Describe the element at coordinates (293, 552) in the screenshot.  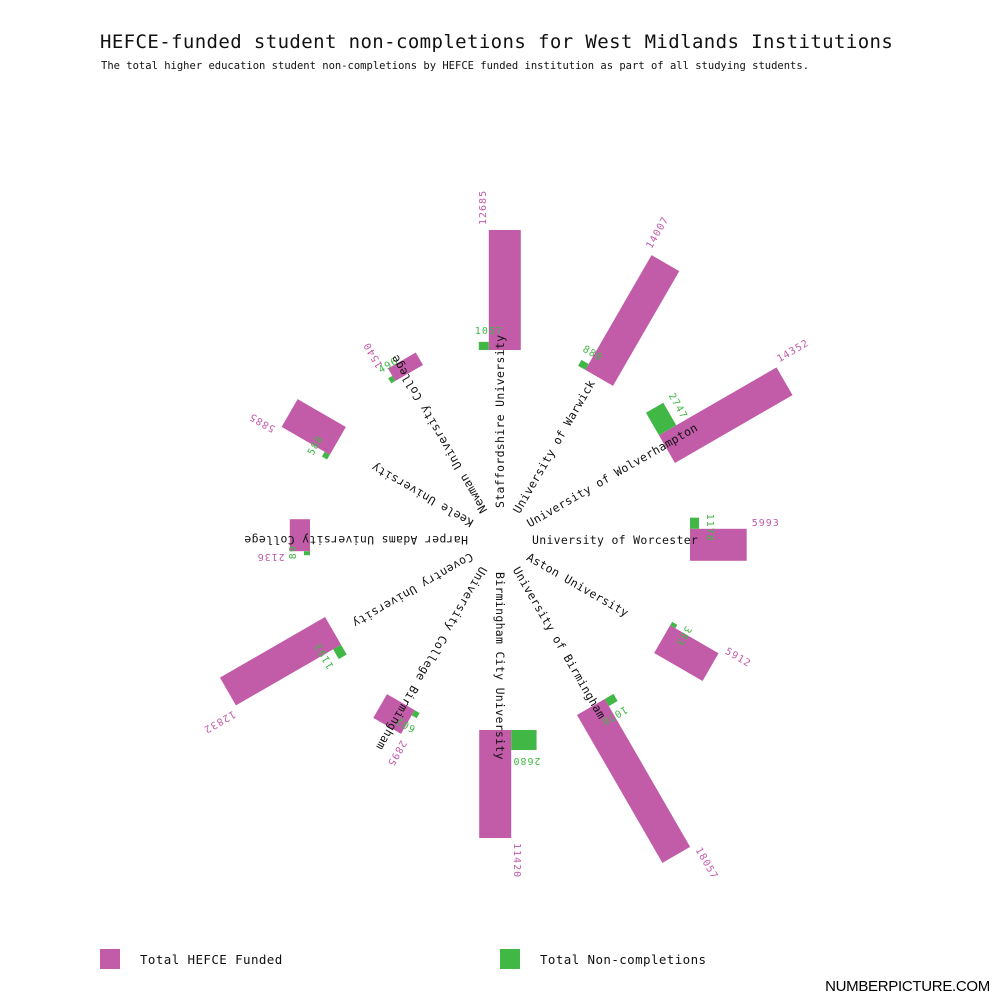
I see `value-label-noncomp-harper-adams-university-college: 89` at that location.